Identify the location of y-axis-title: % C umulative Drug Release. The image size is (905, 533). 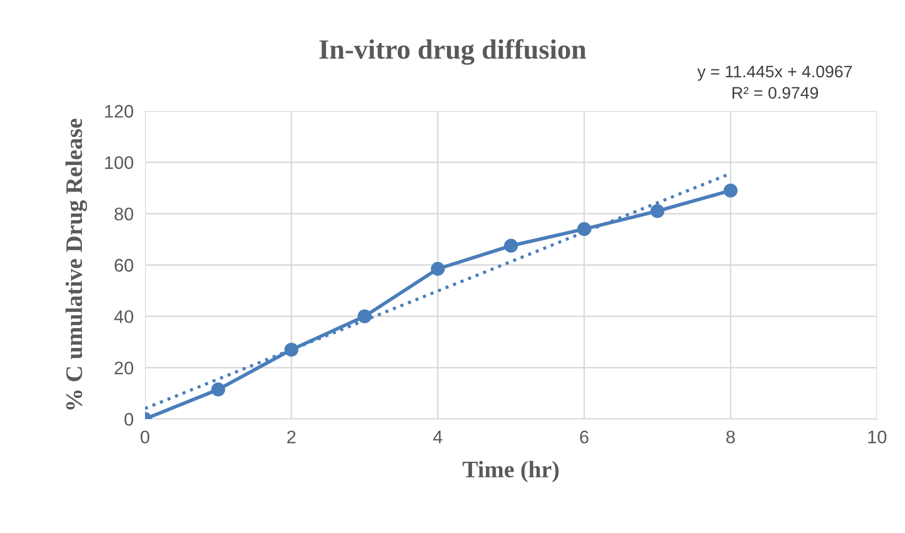
(77, 264).